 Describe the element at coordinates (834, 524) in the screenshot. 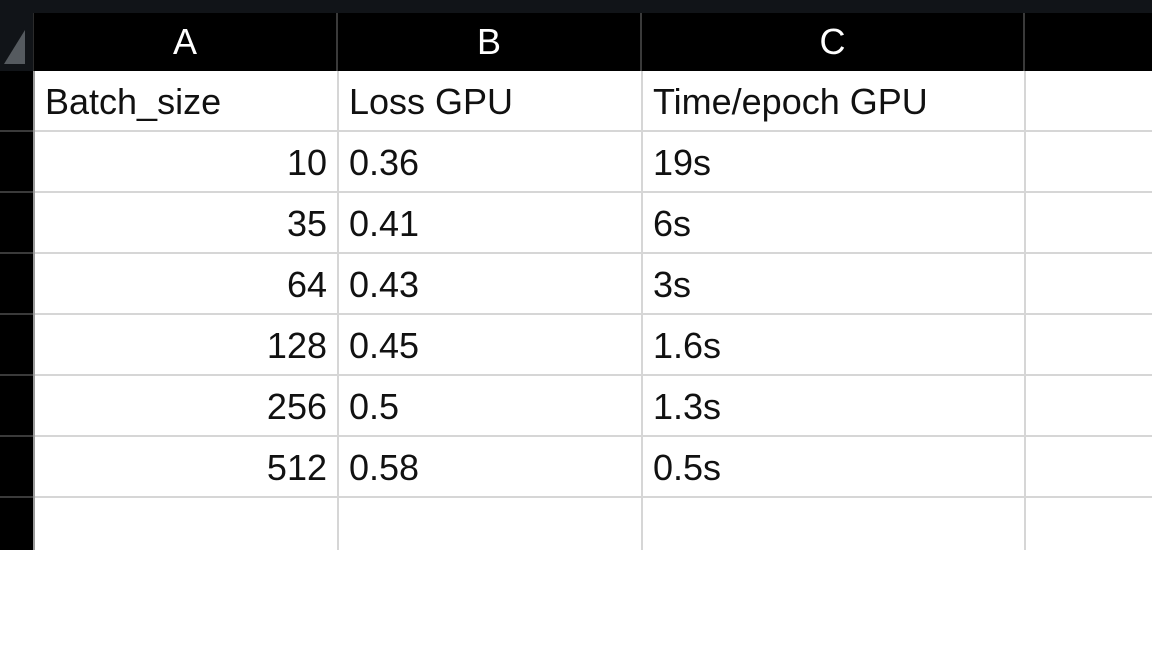

I see `cell-c8` at that location.